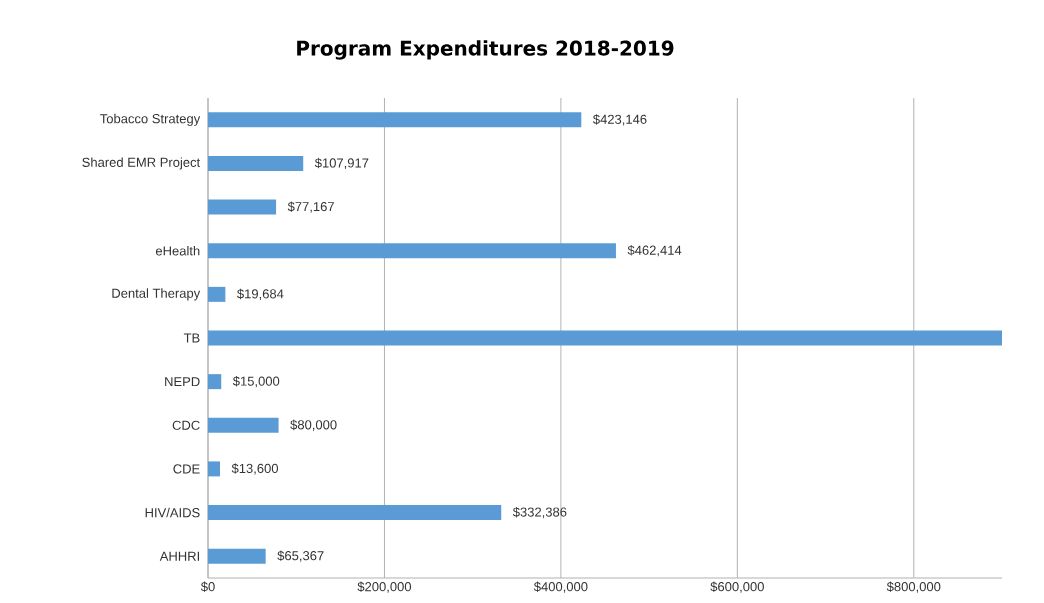  Describe the element at coordinates (260, 294) in the screenshot. I see `data-label: $19,684` at that location.